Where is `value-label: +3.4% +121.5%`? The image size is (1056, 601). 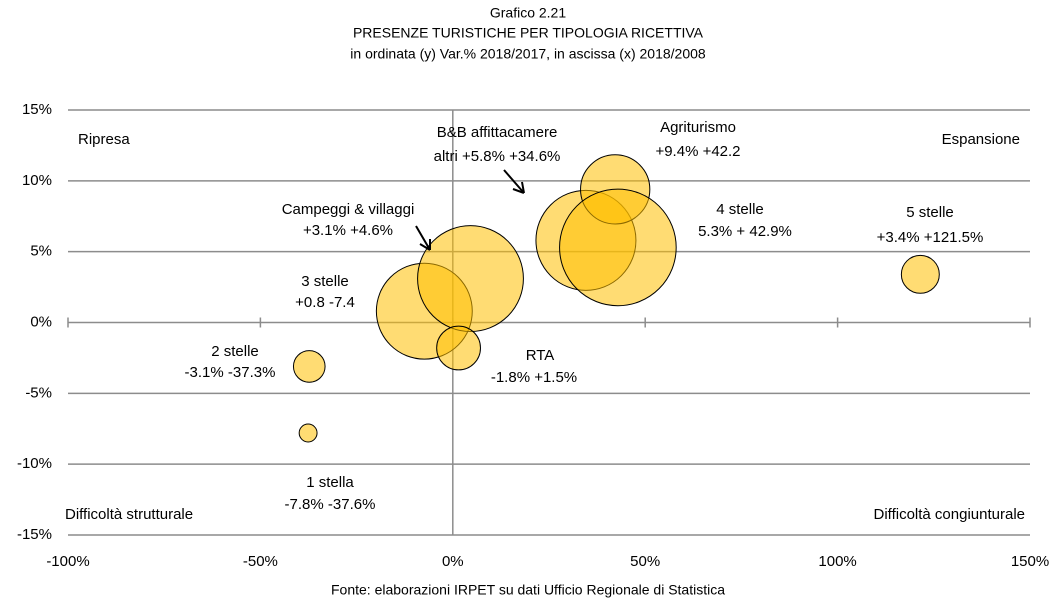
value-label: +3.4% +121.5% is located at coordinates (930, 237).